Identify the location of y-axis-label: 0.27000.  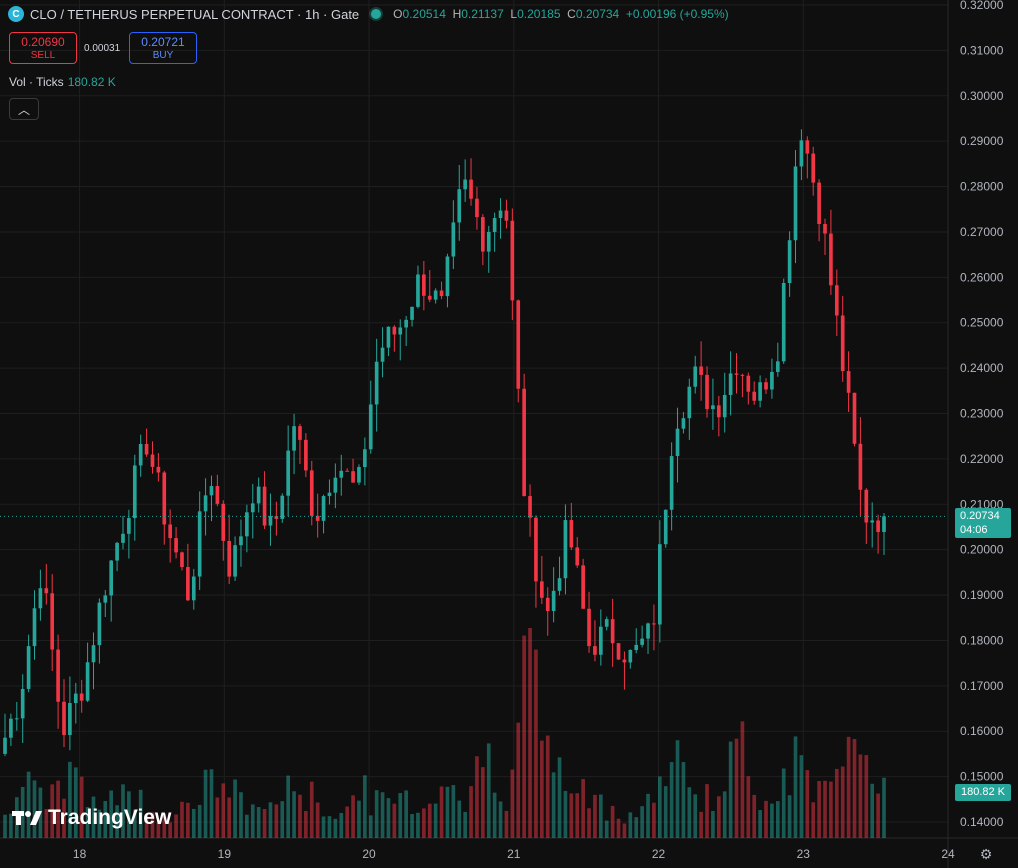
(982, 232).